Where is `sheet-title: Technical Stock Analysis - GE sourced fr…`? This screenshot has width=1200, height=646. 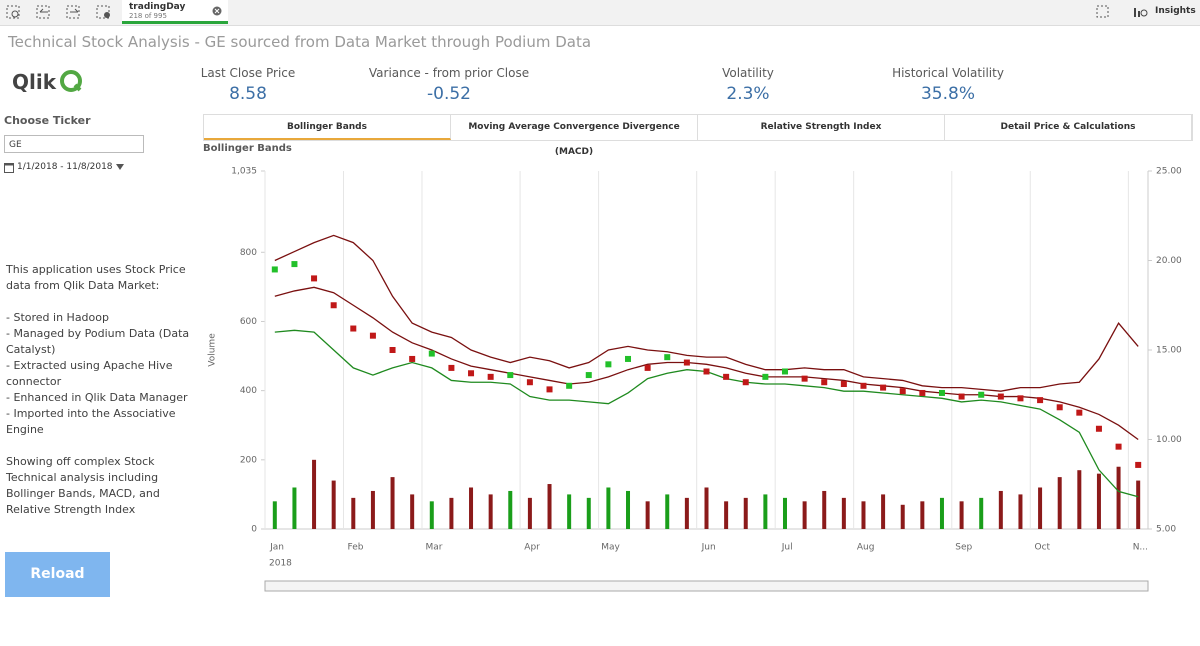
sheet-title: Technical Stock Analysis - GE sourced fr… is located at coordinates (300, 42).